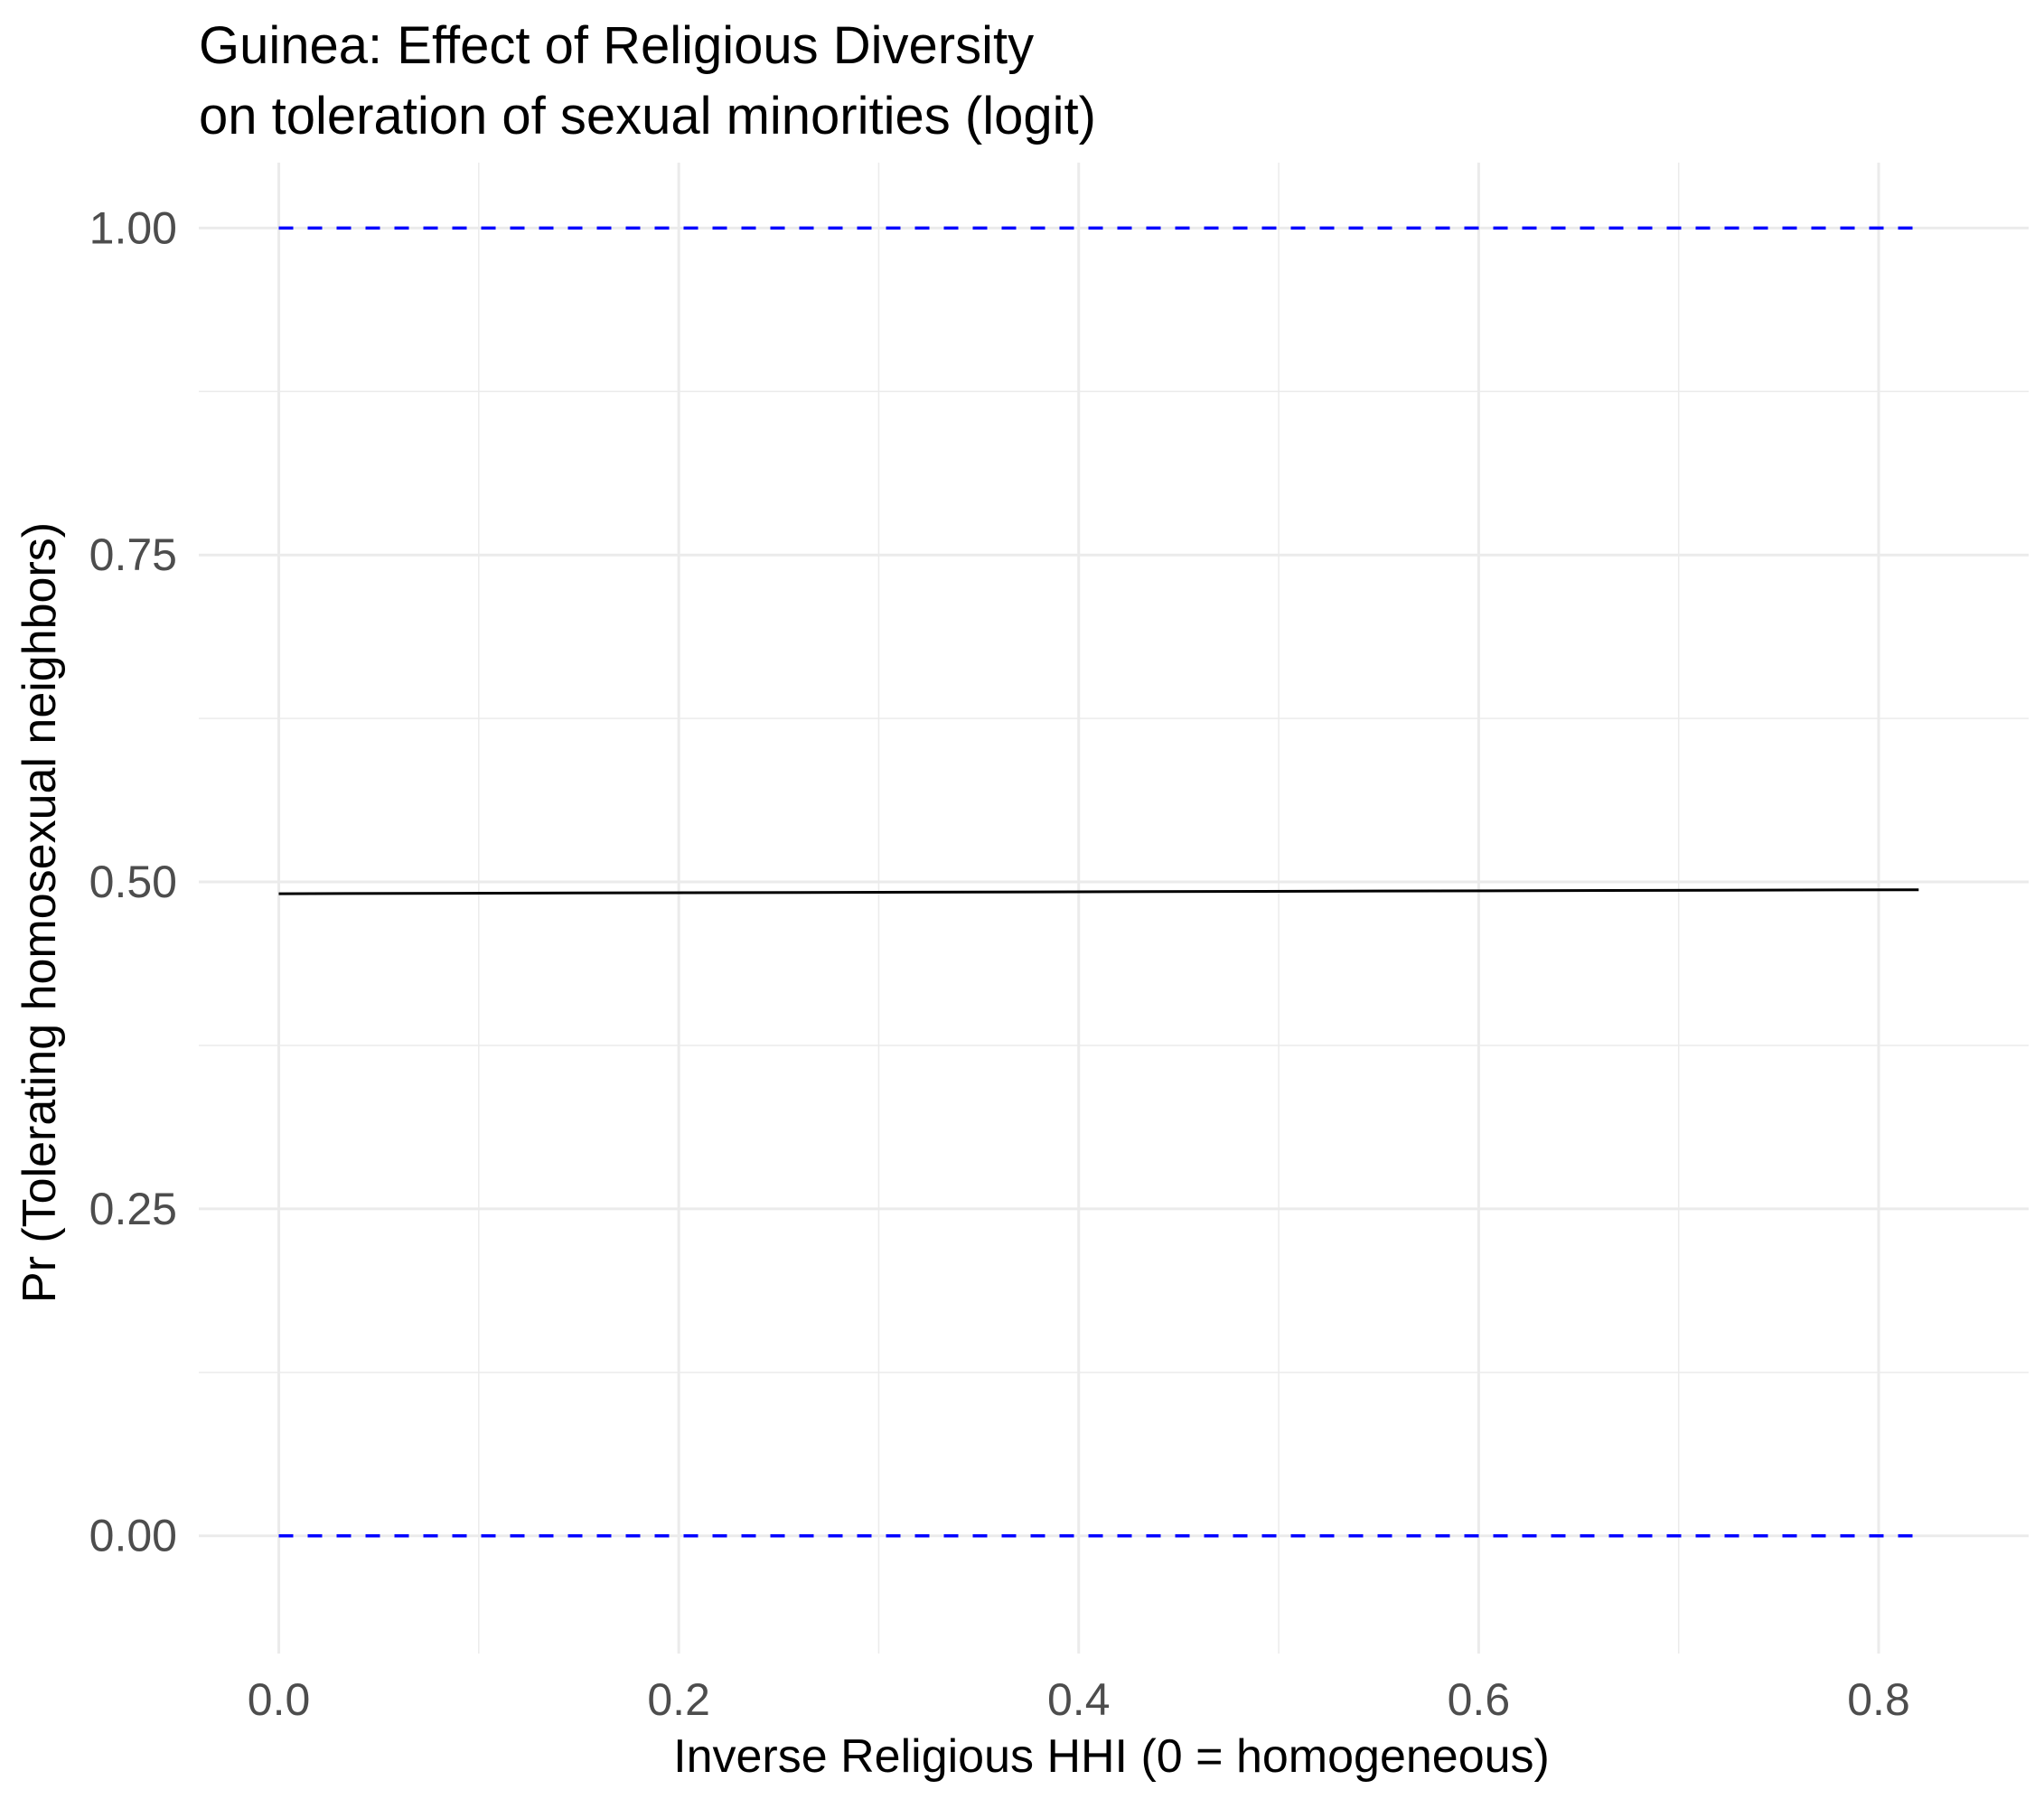  What do you see at coordinates (280, 1699) in the screenshot?
I see `x-tick-label: 0.0` at bounding box center [280, 1699].